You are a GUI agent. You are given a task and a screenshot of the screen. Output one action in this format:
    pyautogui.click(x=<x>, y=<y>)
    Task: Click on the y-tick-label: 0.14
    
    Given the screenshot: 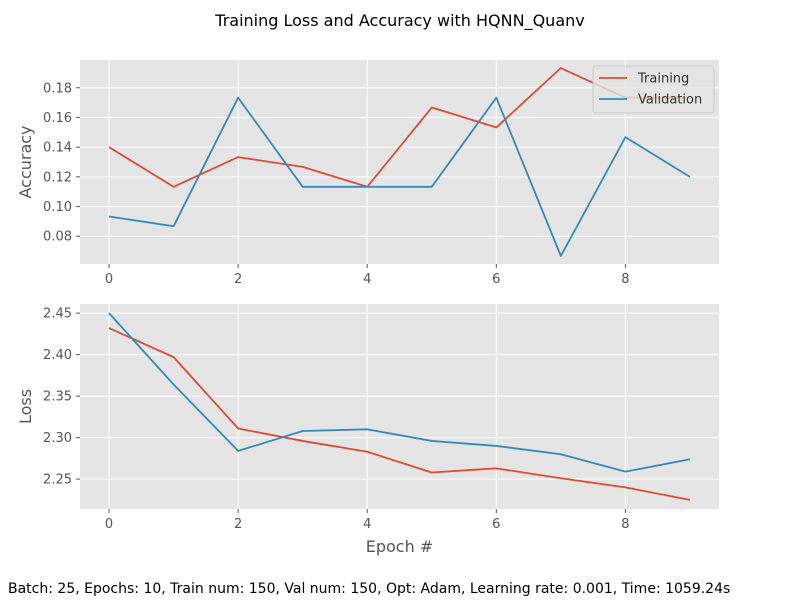 What is the action you would take?
    pyautogui.click(x=57, y=148)
    